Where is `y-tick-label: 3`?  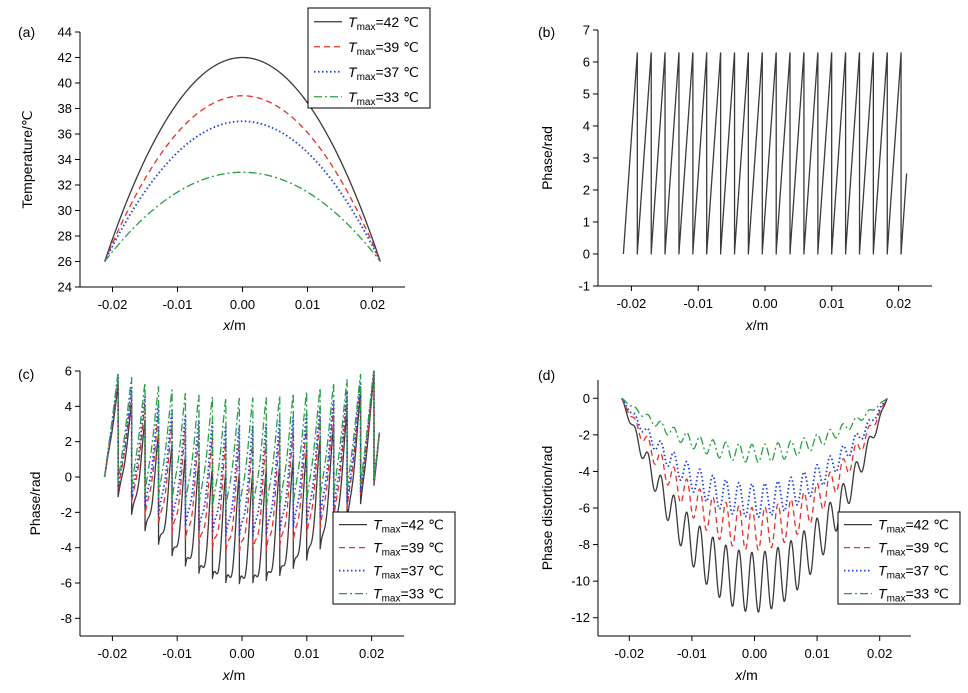 y-tick-label: 3 is located at coordinates (586, 158).